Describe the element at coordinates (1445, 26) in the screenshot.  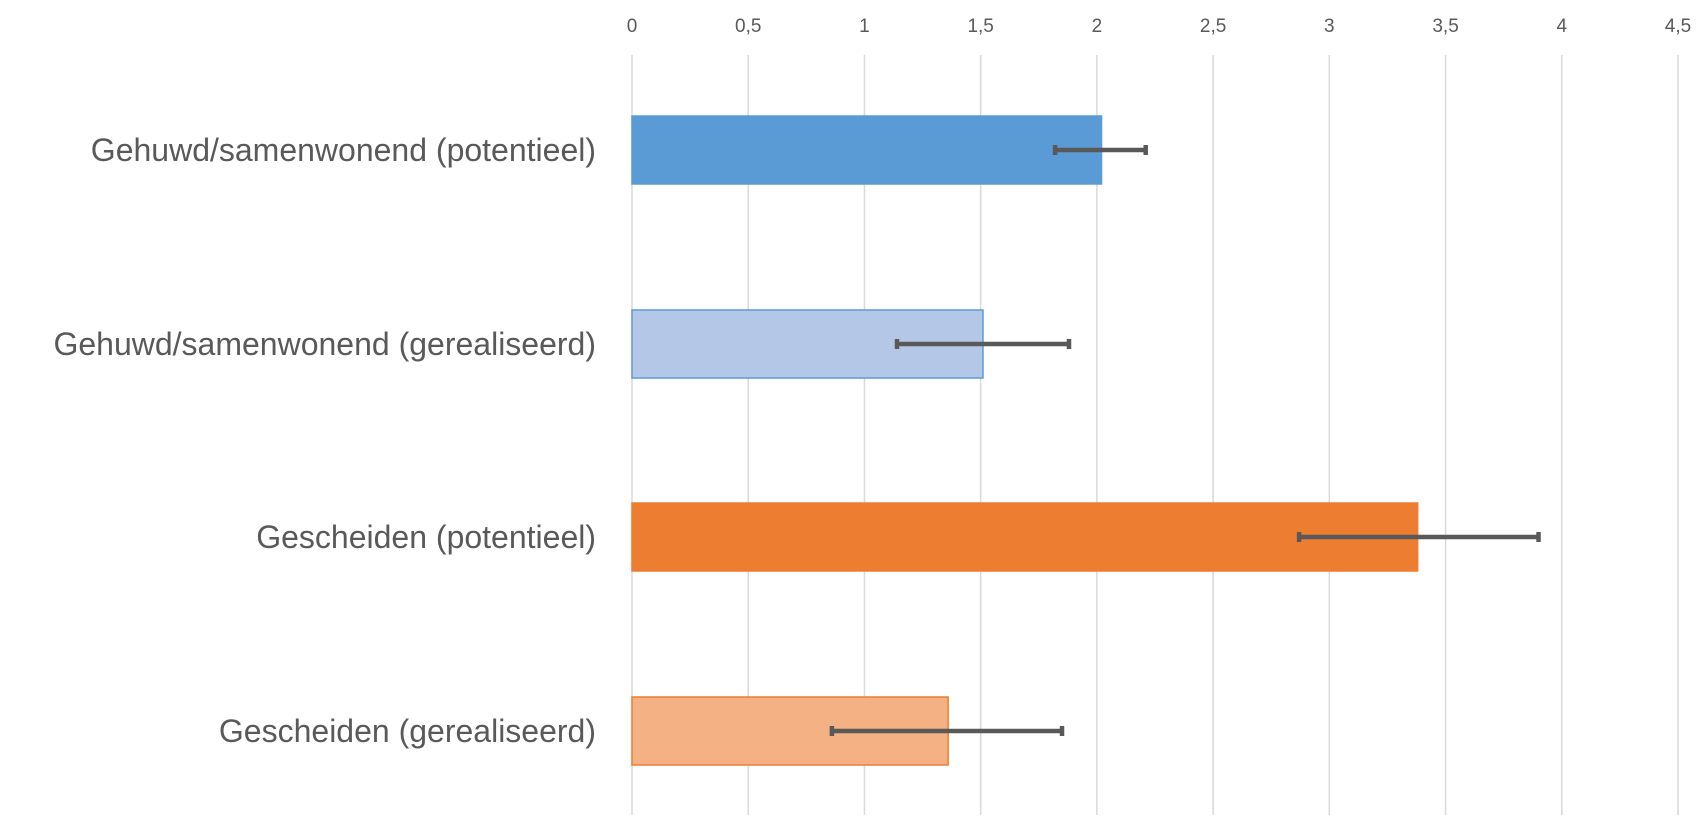
I see `x-tick-label: 3,5` at that location.